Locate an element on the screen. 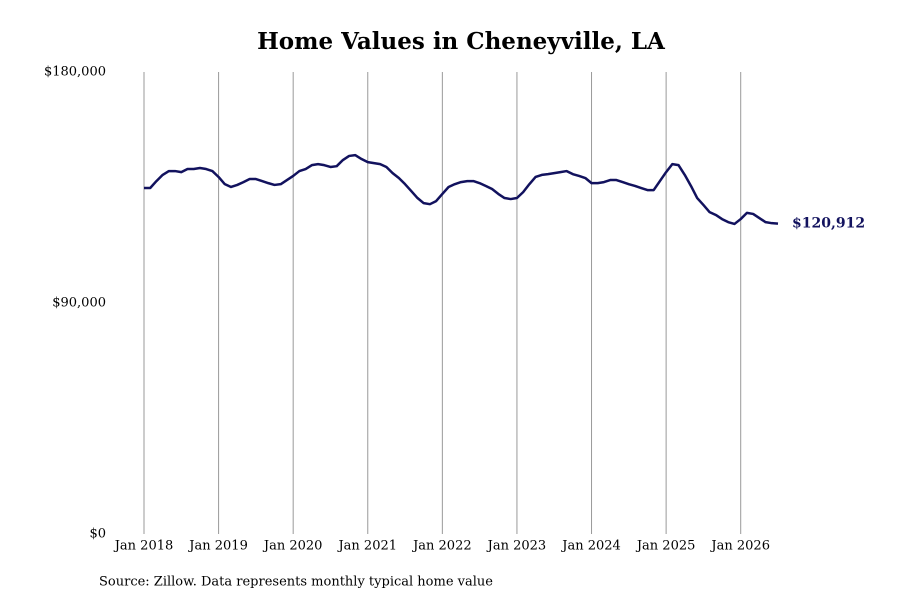  x-tick-label: Jan 2019 is located at coordinates (217, 546).